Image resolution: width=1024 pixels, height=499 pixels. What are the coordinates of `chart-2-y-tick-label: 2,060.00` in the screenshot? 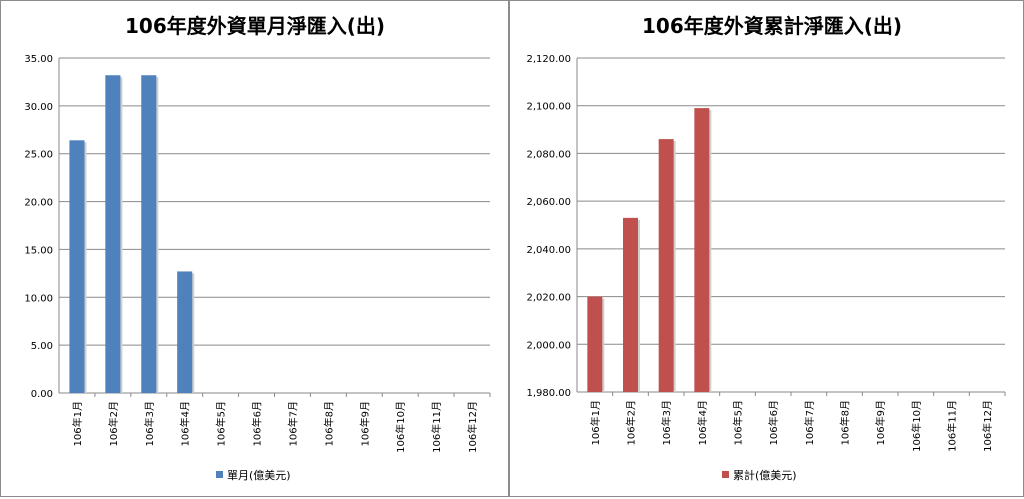 It's located at (548, 202).